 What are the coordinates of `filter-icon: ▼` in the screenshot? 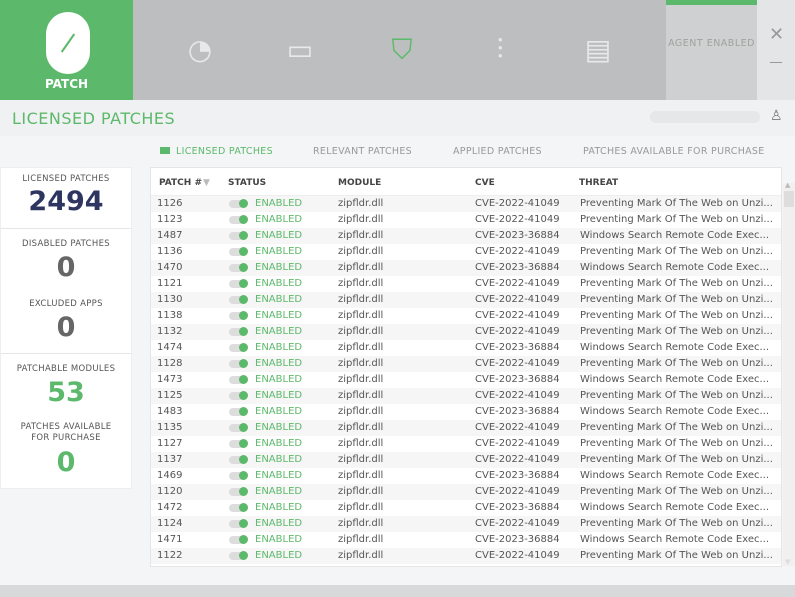 It's located at (206, 183).